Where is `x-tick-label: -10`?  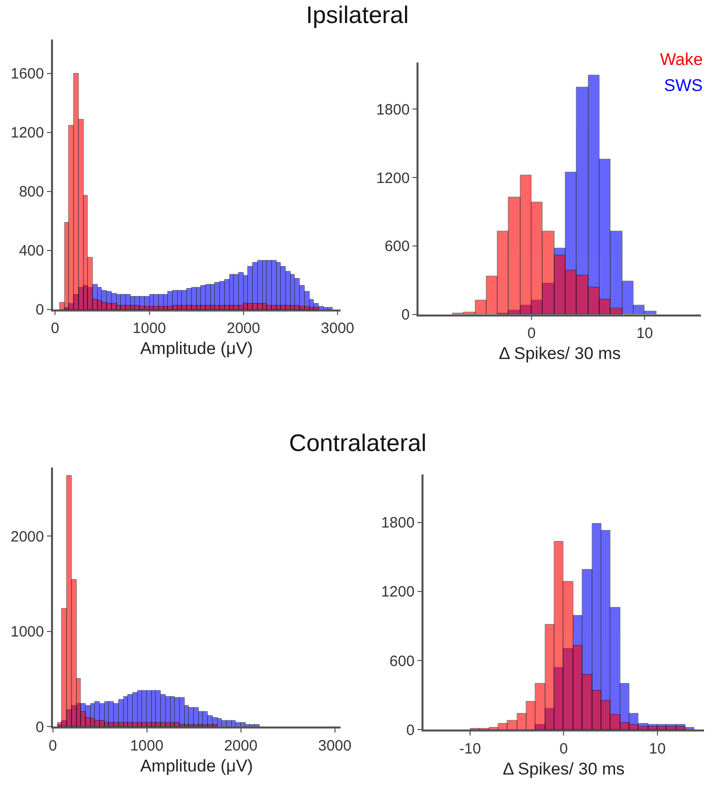
x-tick-label: -10 is located at coordinates (470, 749).